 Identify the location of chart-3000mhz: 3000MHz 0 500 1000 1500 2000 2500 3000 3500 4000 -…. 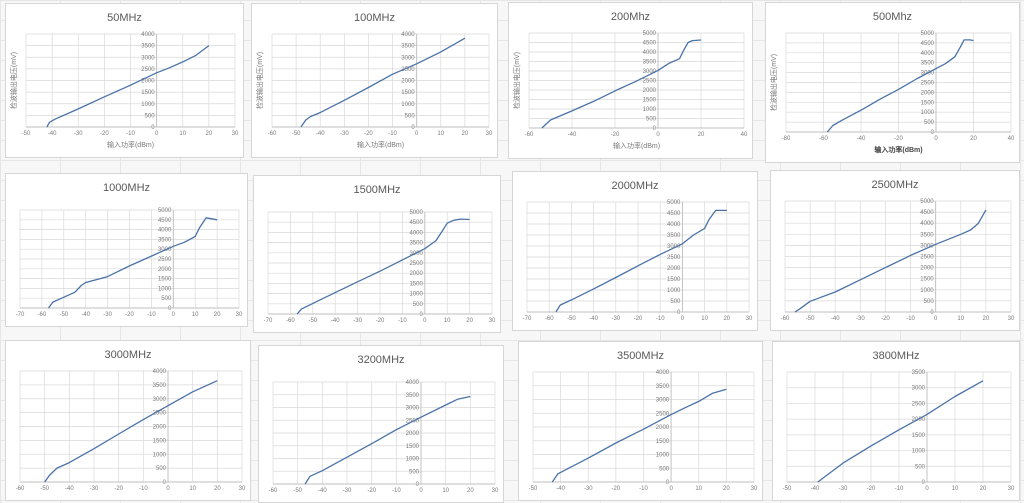
(128, 420).